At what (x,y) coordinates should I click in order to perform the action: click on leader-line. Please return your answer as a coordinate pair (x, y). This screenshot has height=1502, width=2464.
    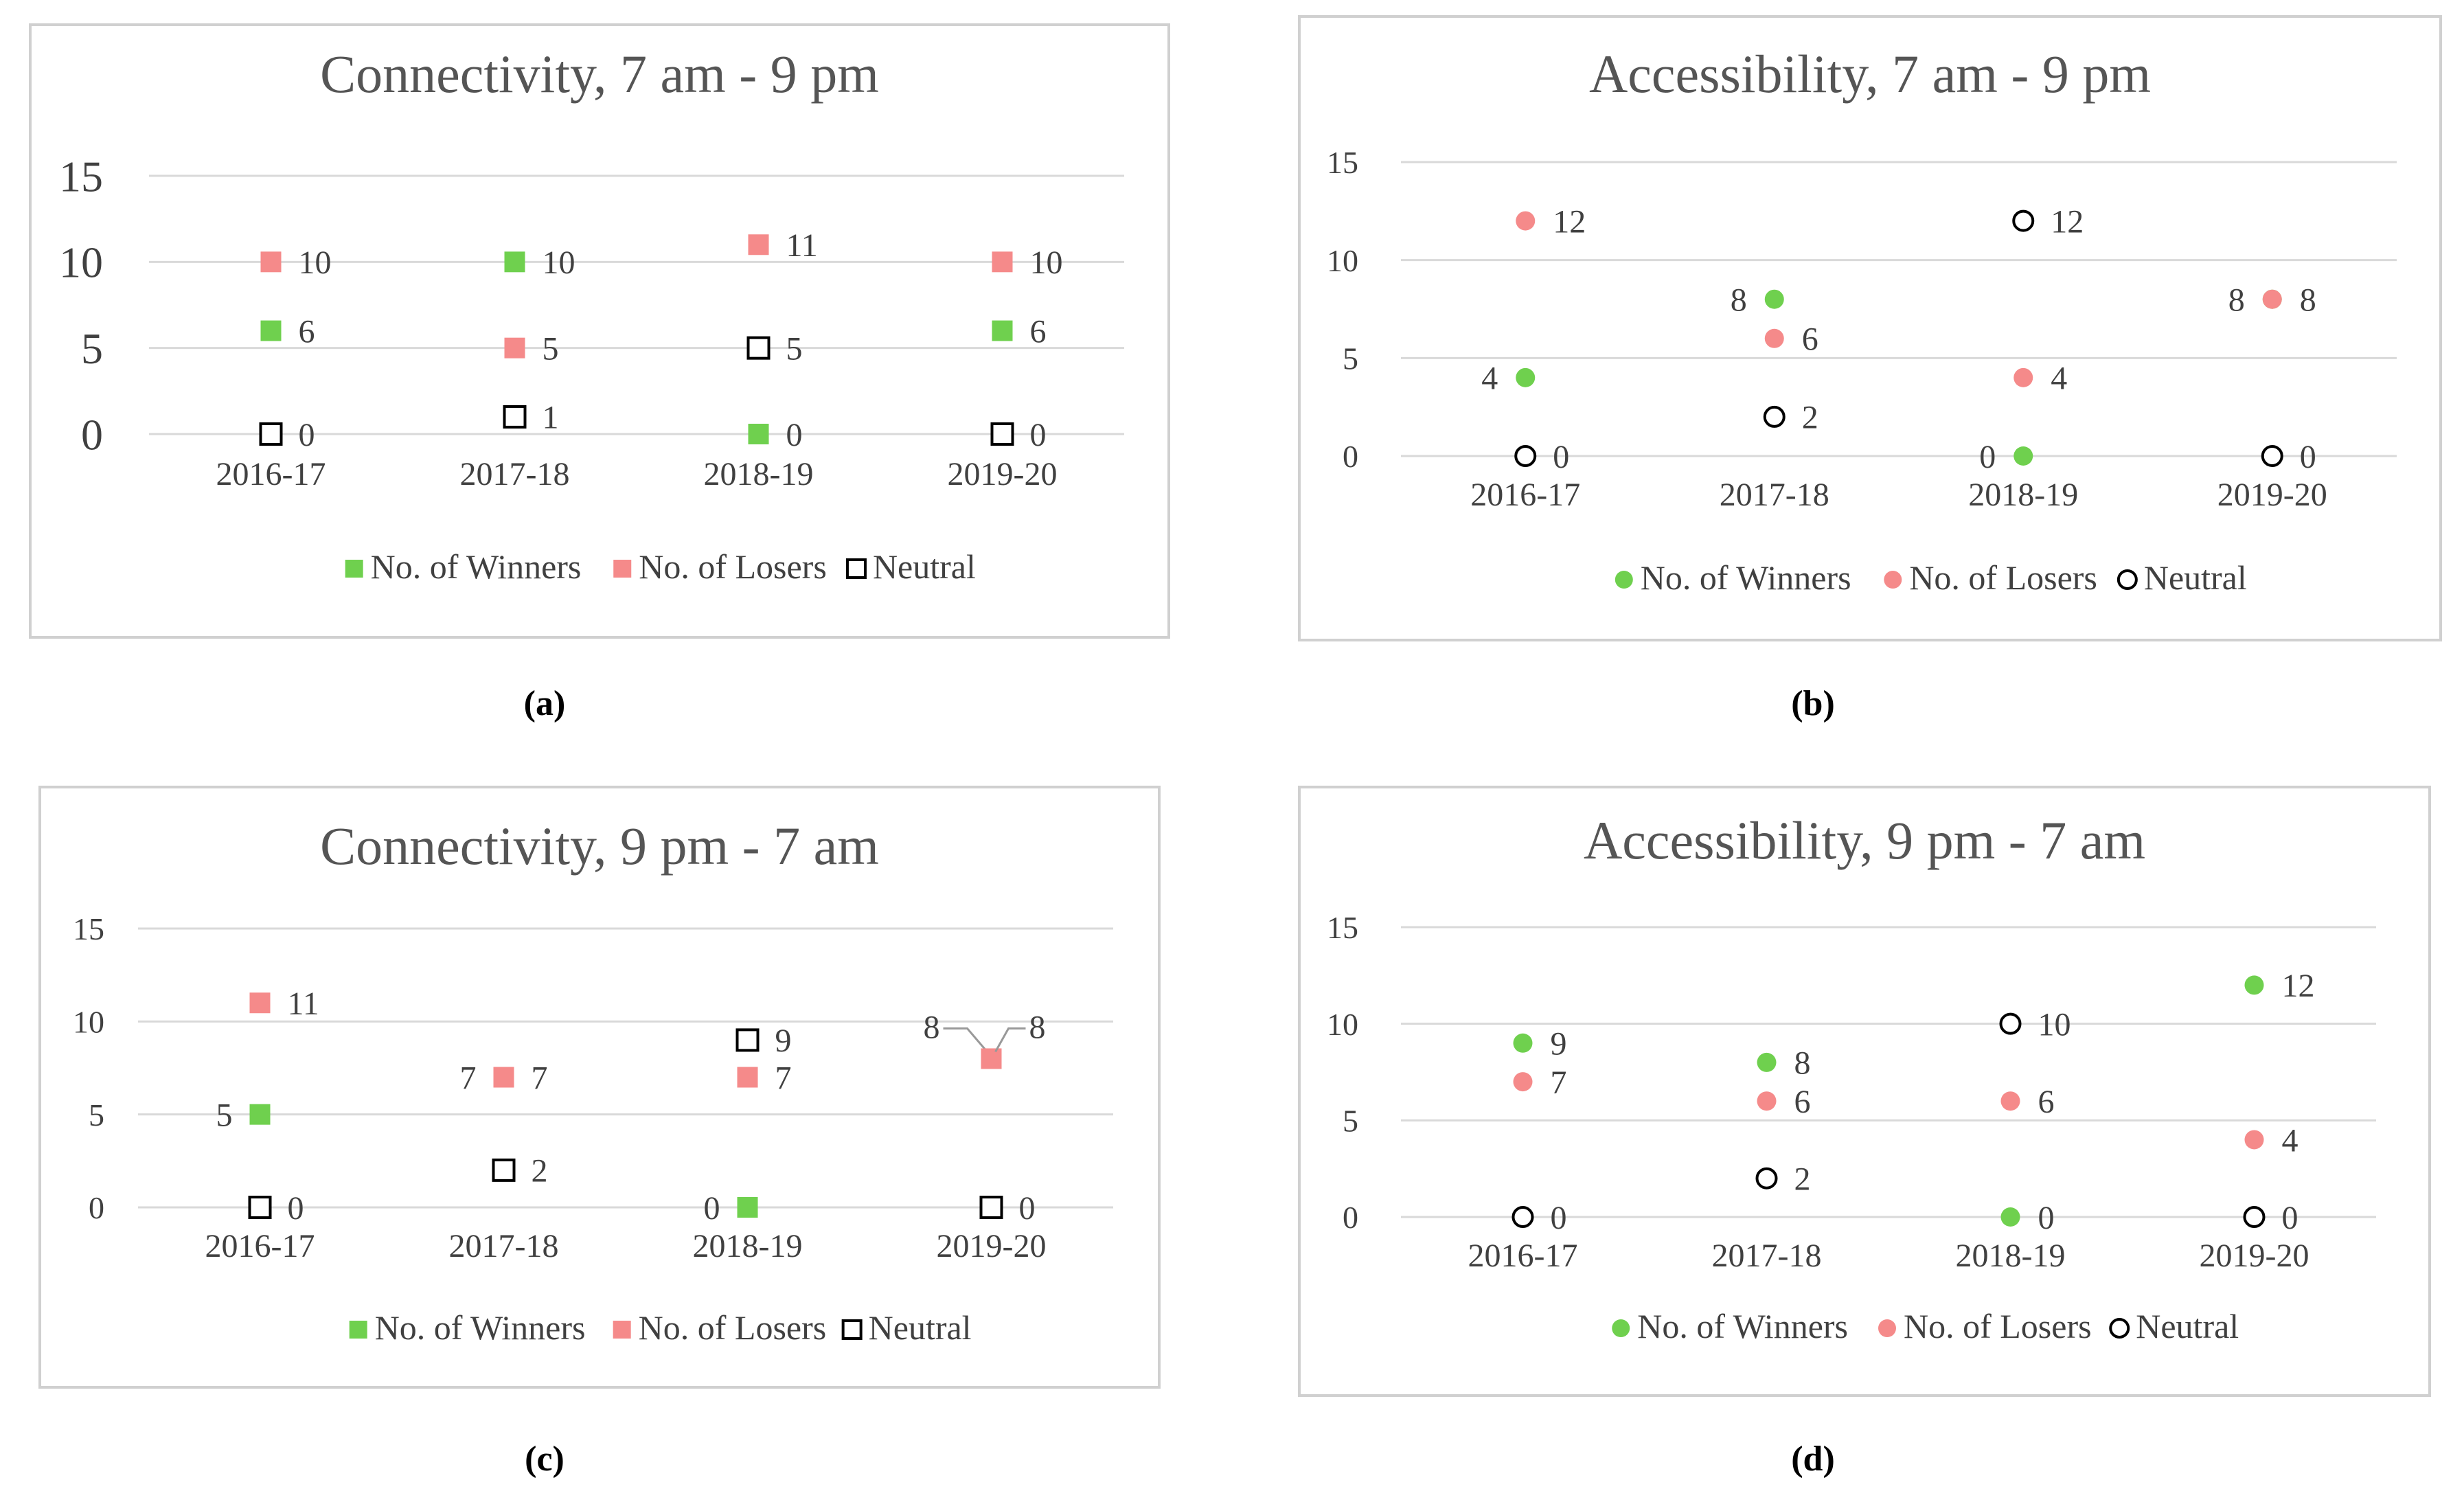
    Looking at the image, I should click on (1010, 1040).